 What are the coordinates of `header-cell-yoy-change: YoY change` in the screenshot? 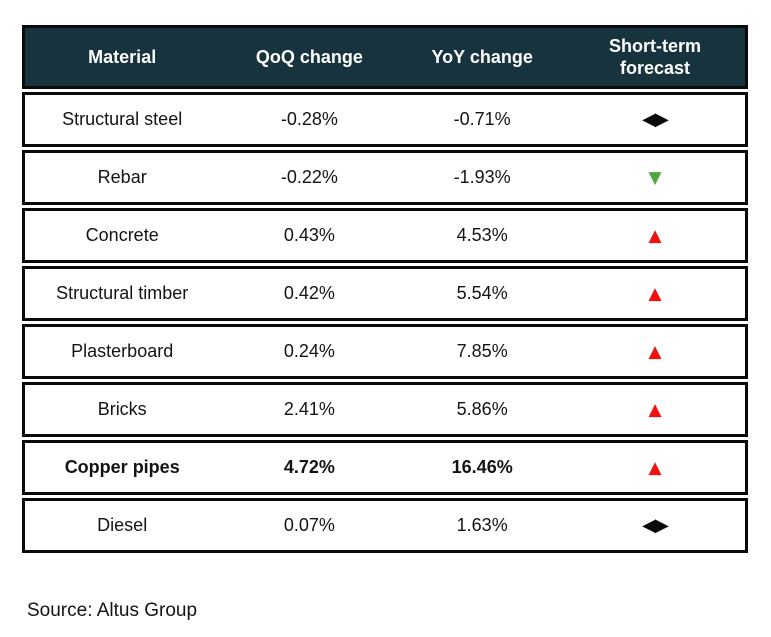 It's located at (482, 56).